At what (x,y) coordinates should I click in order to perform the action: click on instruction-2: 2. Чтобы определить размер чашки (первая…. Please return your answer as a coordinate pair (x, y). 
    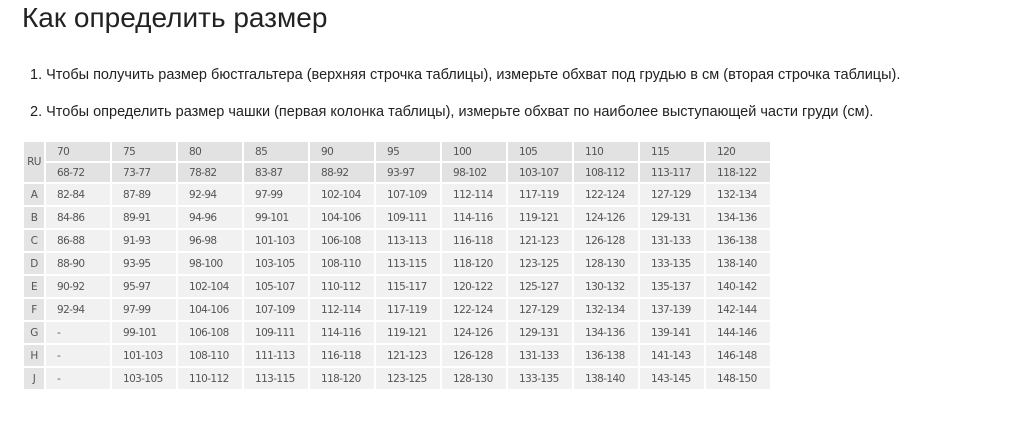
    Looking at the image, I should click on (452, 112).